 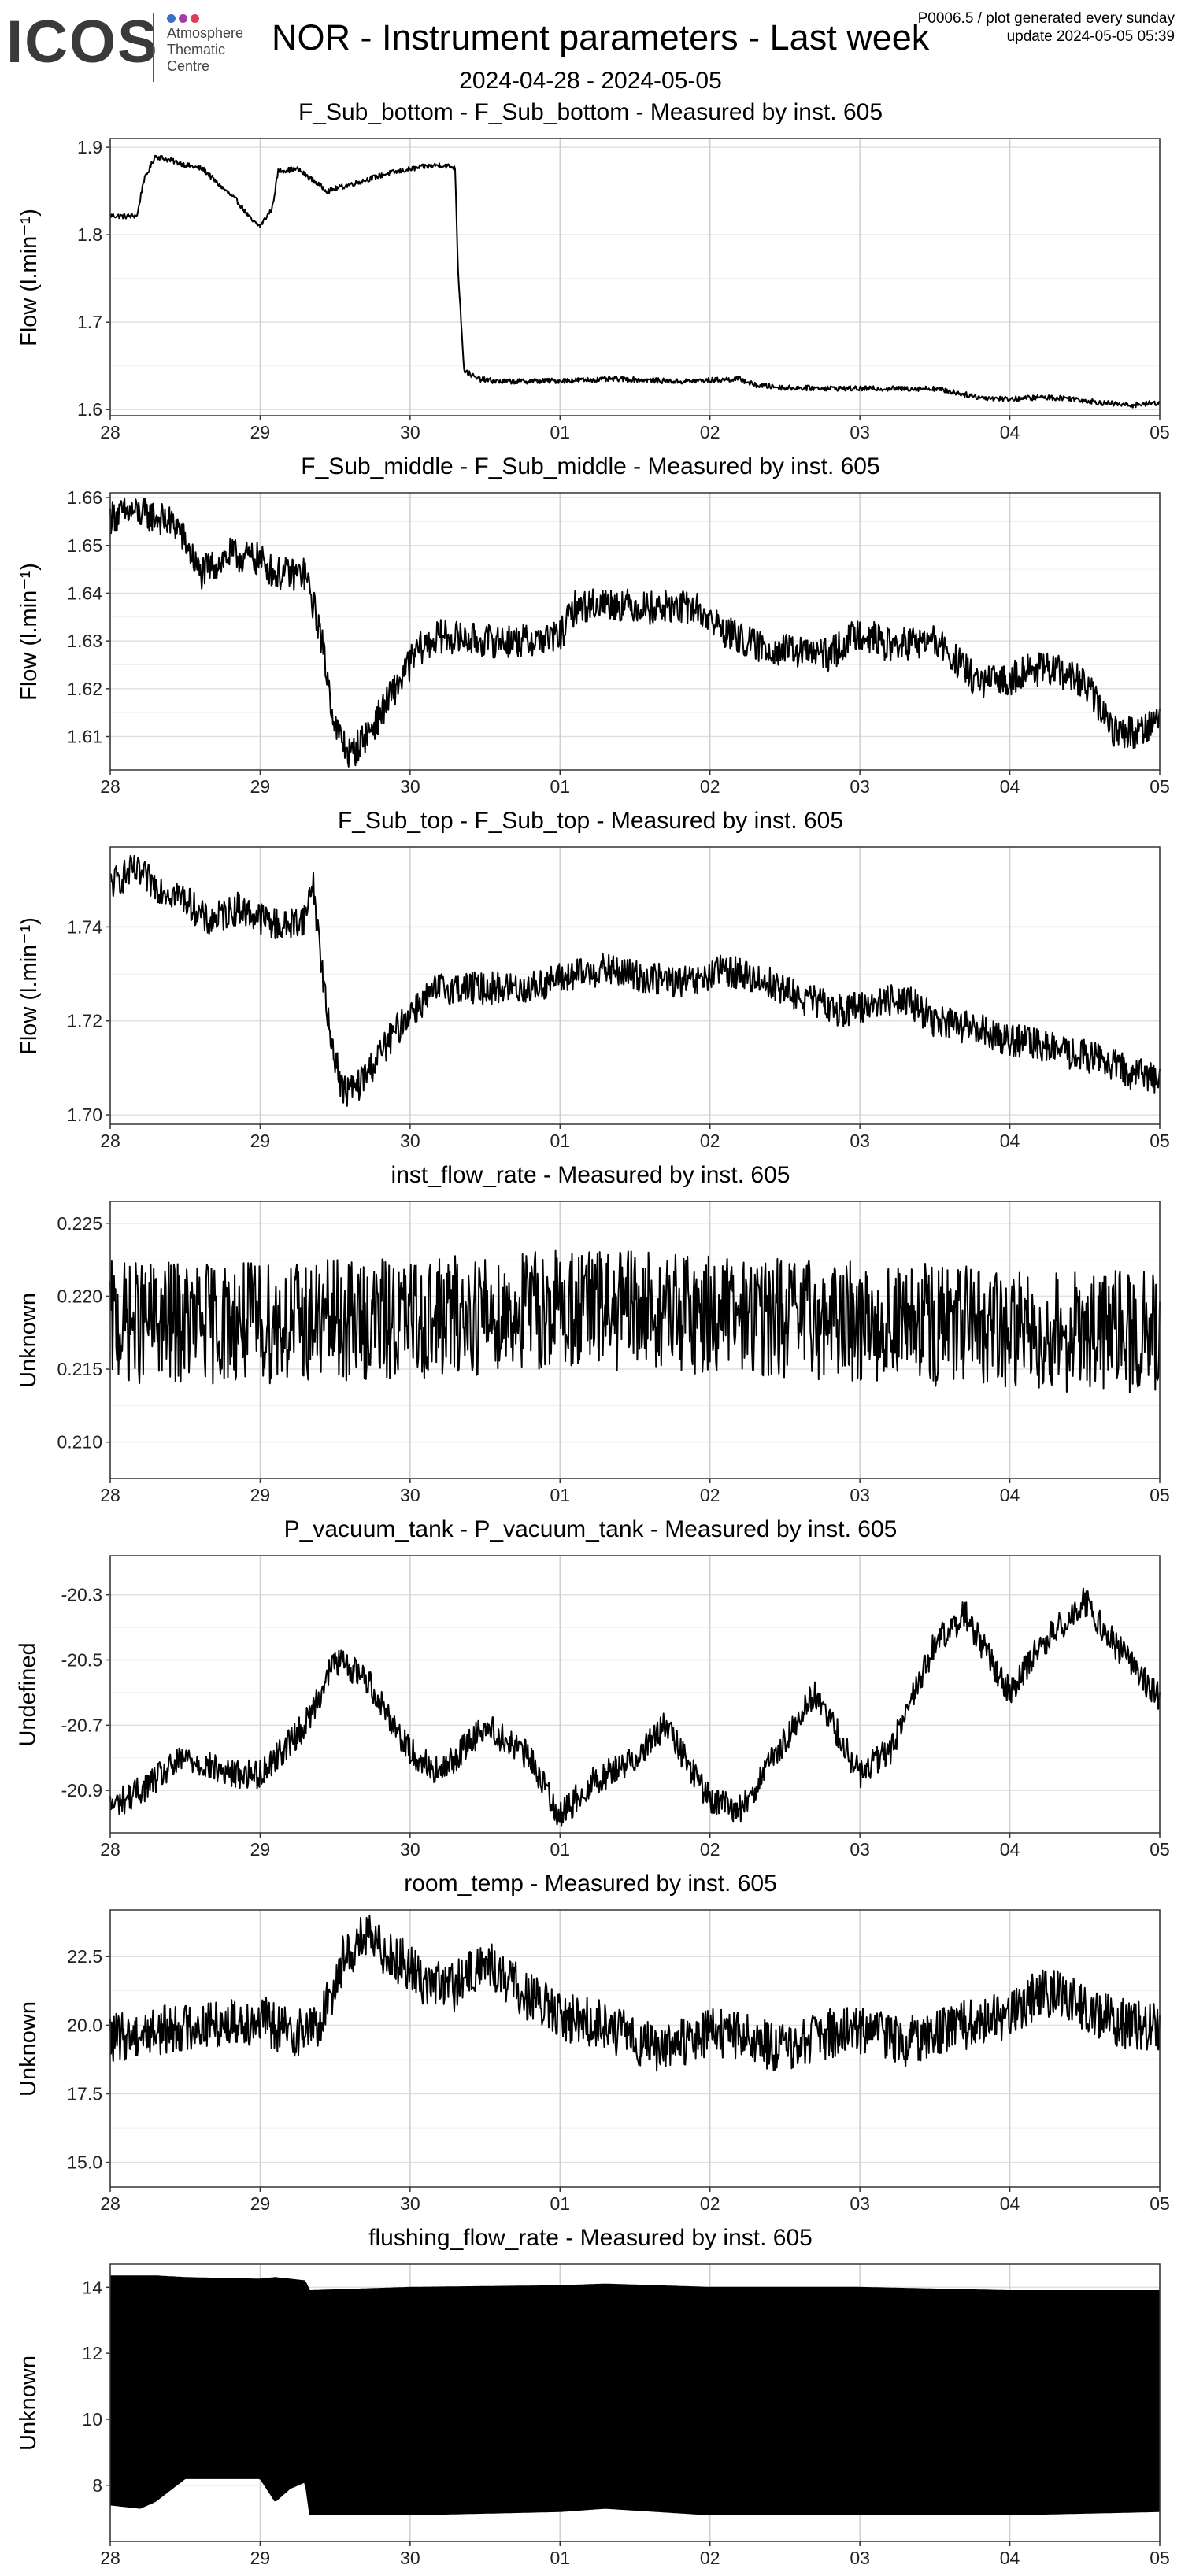 I want to click on y-tick-label: 1.72, so click(x=85, y=1021).